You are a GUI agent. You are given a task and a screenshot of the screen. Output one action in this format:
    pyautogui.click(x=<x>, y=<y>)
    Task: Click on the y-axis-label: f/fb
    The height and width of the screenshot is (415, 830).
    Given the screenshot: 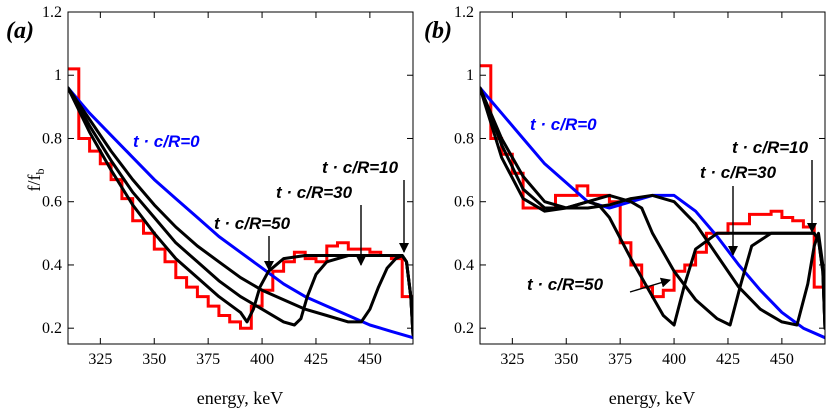 What is the action you would take?
    pyautogui.click(x=35, y=180)
    